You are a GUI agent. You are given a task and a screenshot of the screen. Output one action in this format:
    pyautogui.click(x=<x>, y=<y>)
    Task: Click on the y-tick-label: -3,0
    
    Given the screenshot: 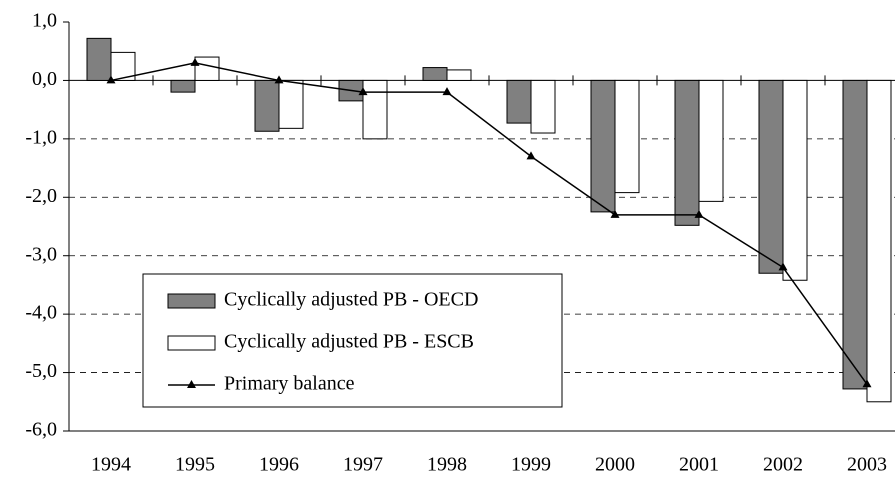 What is the action you would take?
    pyautogui.click(x=41, y=254)
    